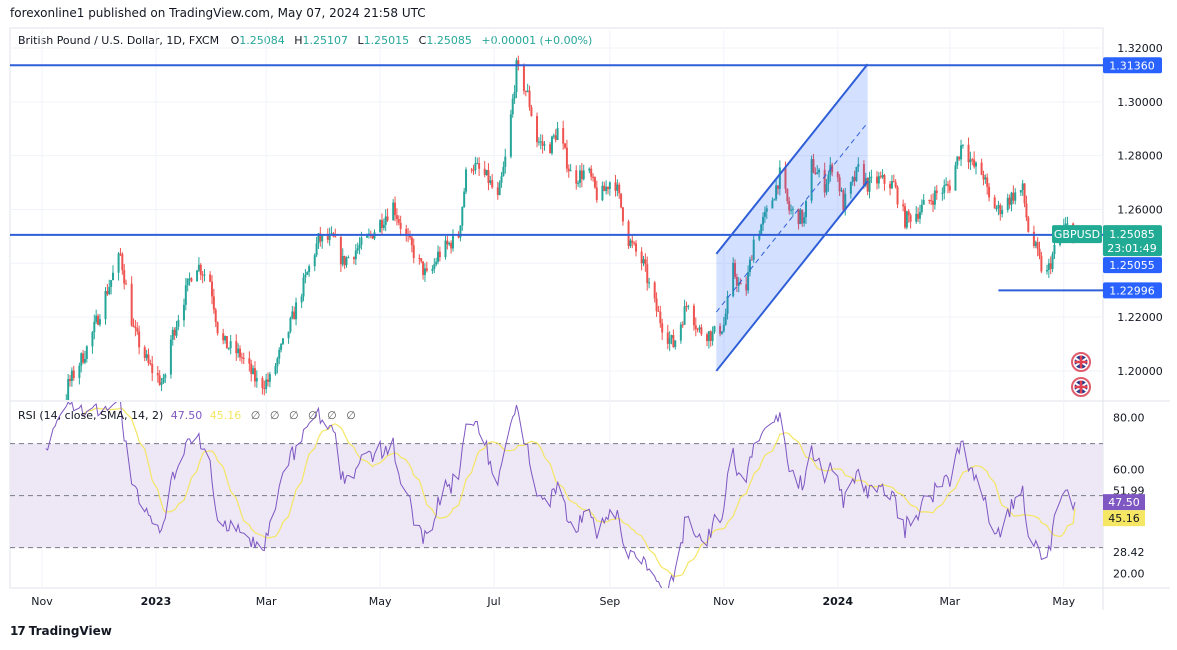 The image size is (1177, 650). I want to click on symbol-title: British Pound / U.S. Dollar, 1D, FXCM, so click(119, 40).